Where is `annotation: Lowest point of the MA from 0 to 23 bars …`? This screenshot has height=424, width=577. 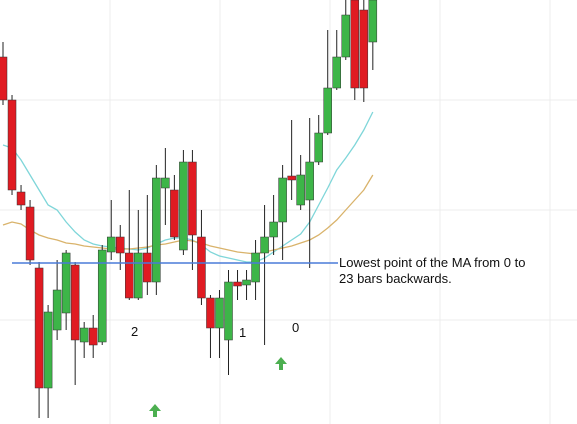
annotation: Lowest point of the MA from 0 to 23 bars … is located at coordinates (432, 270).